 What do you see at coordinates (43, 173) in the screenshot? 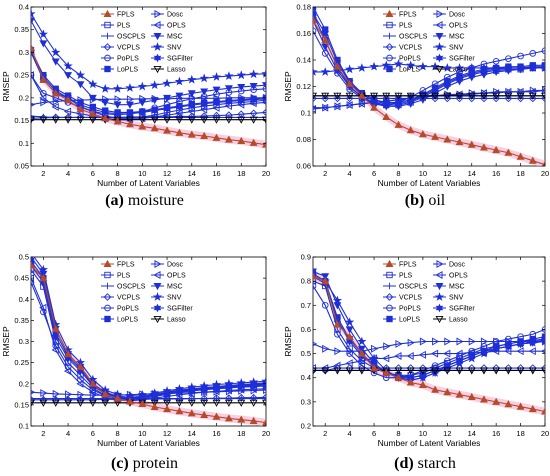
I see `x-tick-label: 2` at bounding box center [43, 173].